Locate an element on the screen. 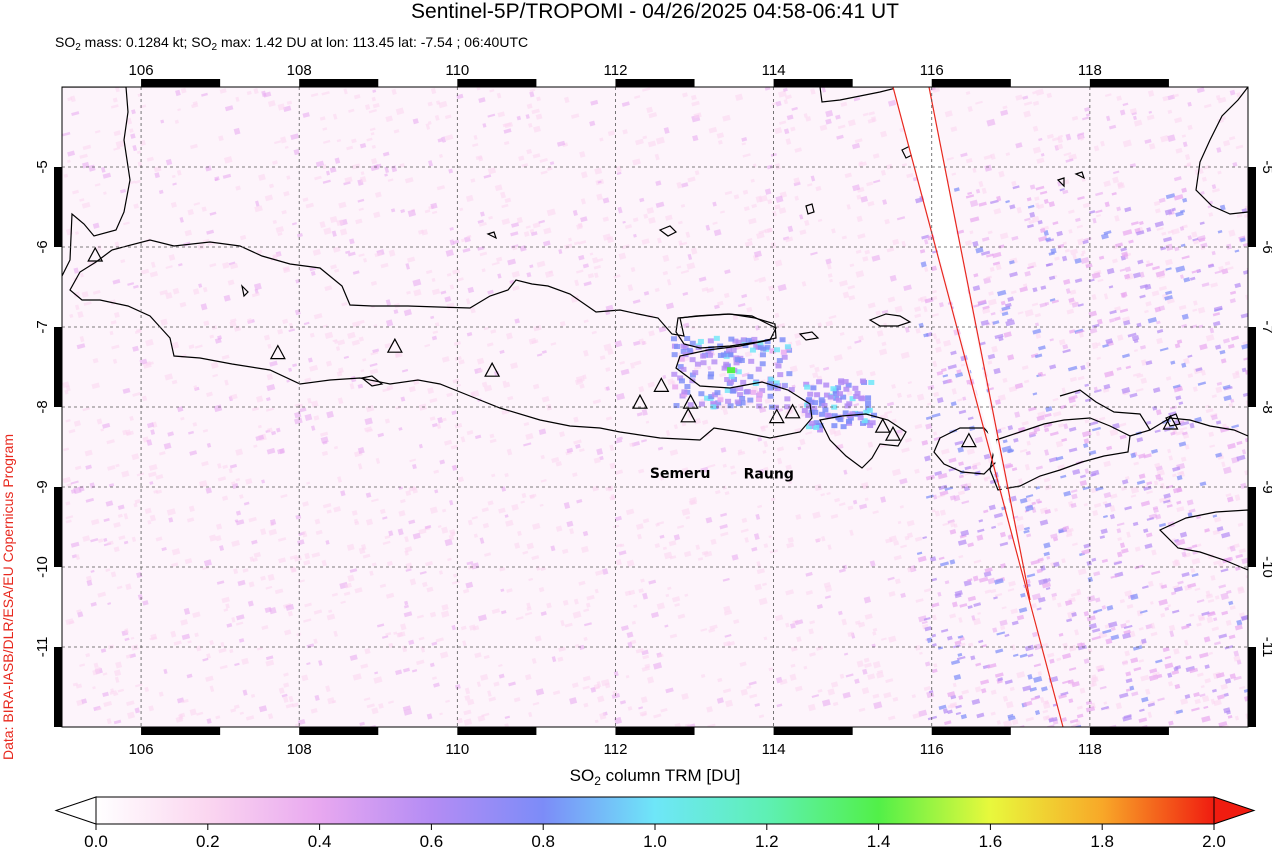 This screenshot has width=1272, height=853. sumbawa-coast is located at coordinates (1060, 454).